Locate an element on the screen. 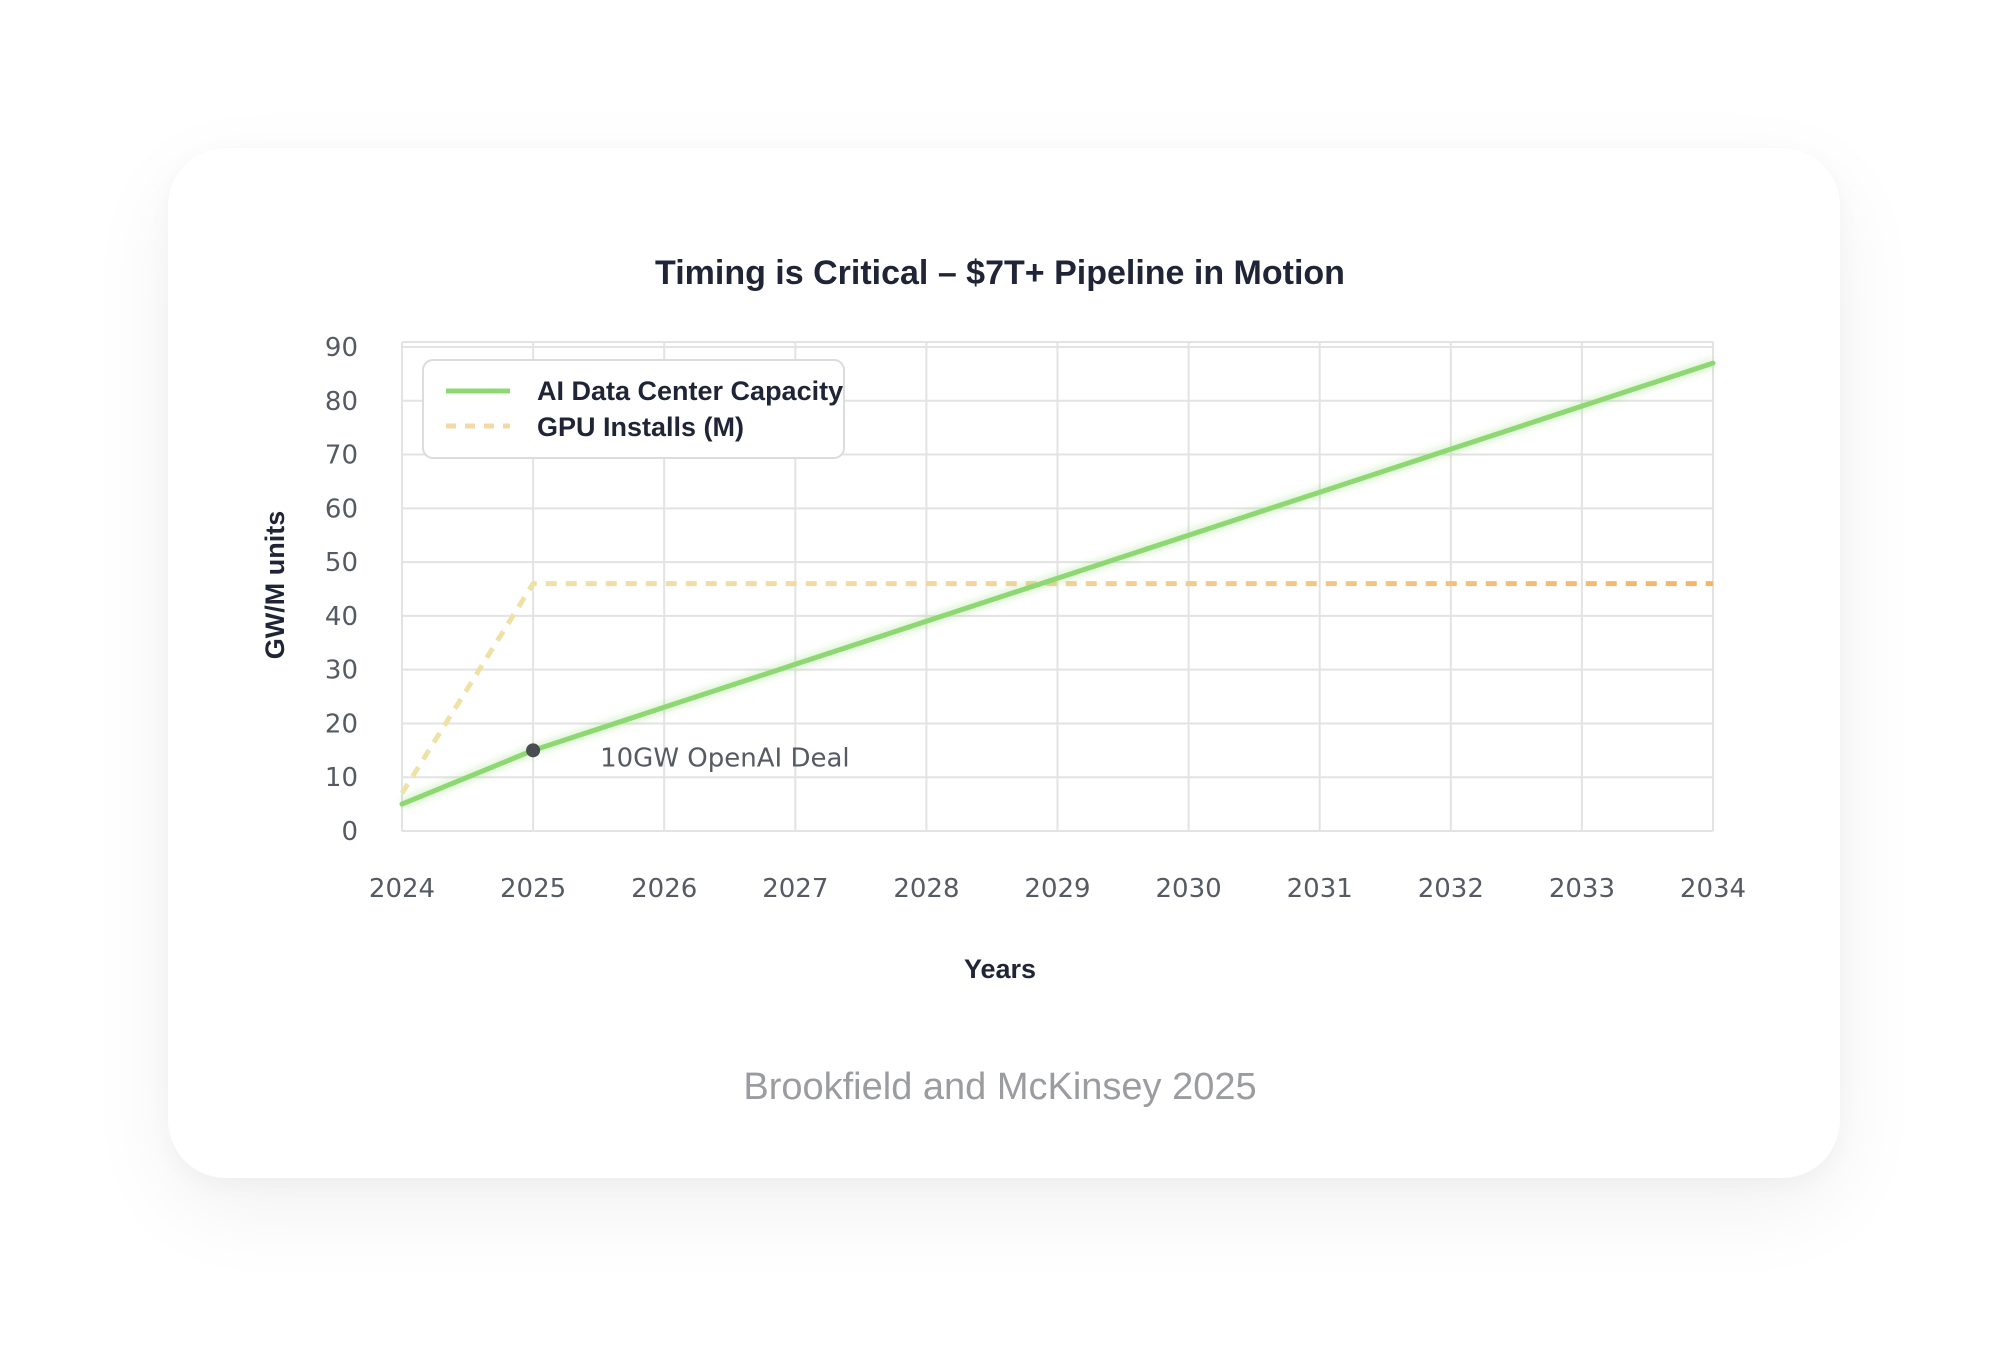  y-tick-label-4: 40 is located at coordinates (341, 617).